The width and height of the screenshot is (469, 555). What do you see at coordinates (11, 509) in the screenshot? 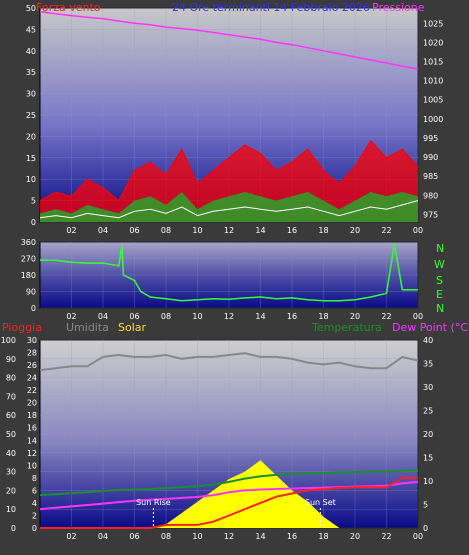
I see `y-tick-pct: 10` at bounding box center [11, 509].